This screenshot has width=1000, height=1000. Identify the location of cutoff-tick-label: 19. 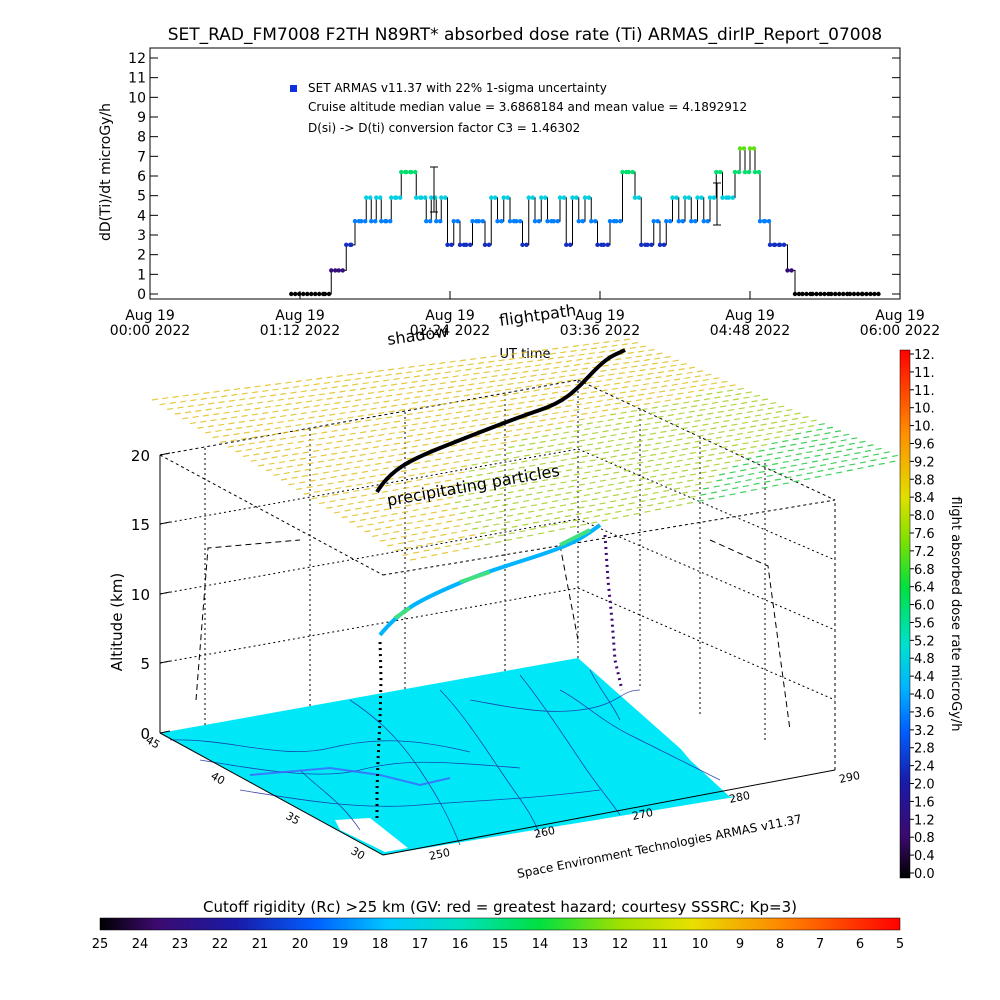
(340, 944).